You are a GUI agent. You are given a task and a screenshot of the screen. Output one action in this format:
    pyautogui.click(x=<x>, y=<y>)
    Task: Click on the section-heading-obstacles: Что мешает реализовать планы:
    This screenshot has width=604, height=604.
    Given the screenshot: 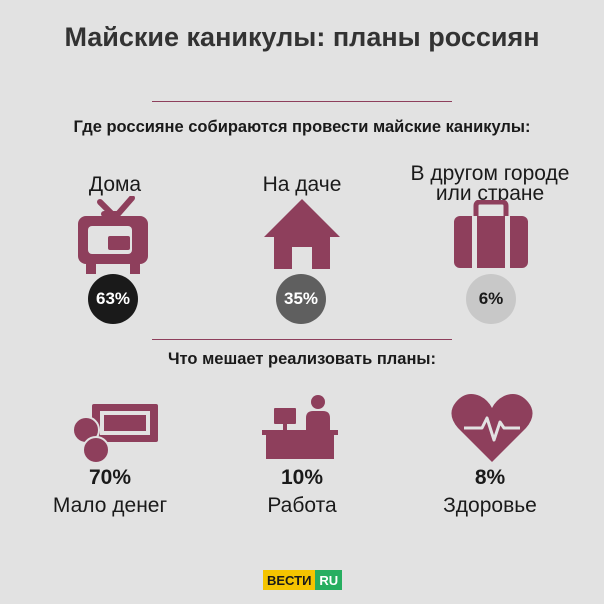 What is the action you would take?
    pyautogui.click(x=302, y=359)
    